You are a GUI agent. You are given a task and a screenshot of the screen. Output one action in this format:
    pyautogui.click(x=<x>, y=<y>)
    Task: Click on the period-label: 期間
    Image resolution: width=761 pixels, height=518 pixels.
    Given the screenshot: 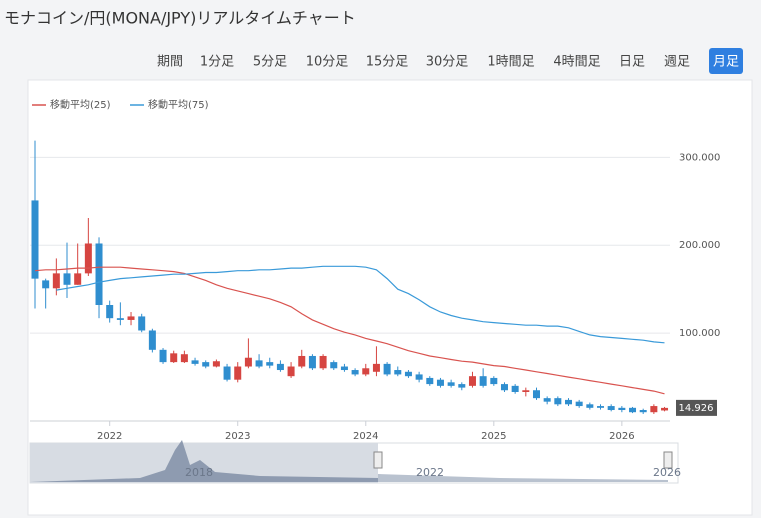 What is the action you would take?
    pyautogui.click(x=170, y=62)
    